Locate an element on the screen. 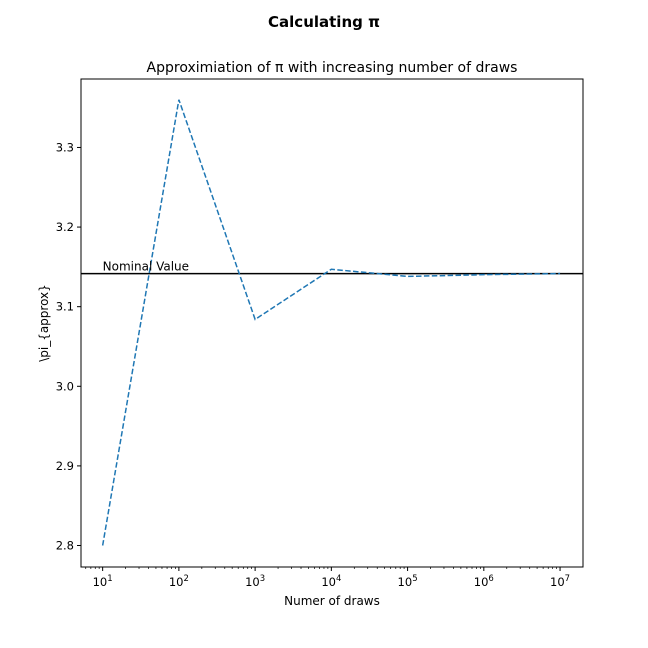 The height and width of the screenshot is (648, 648). y-tick-label-3: 3.1 is located at coordinates (65, 307).